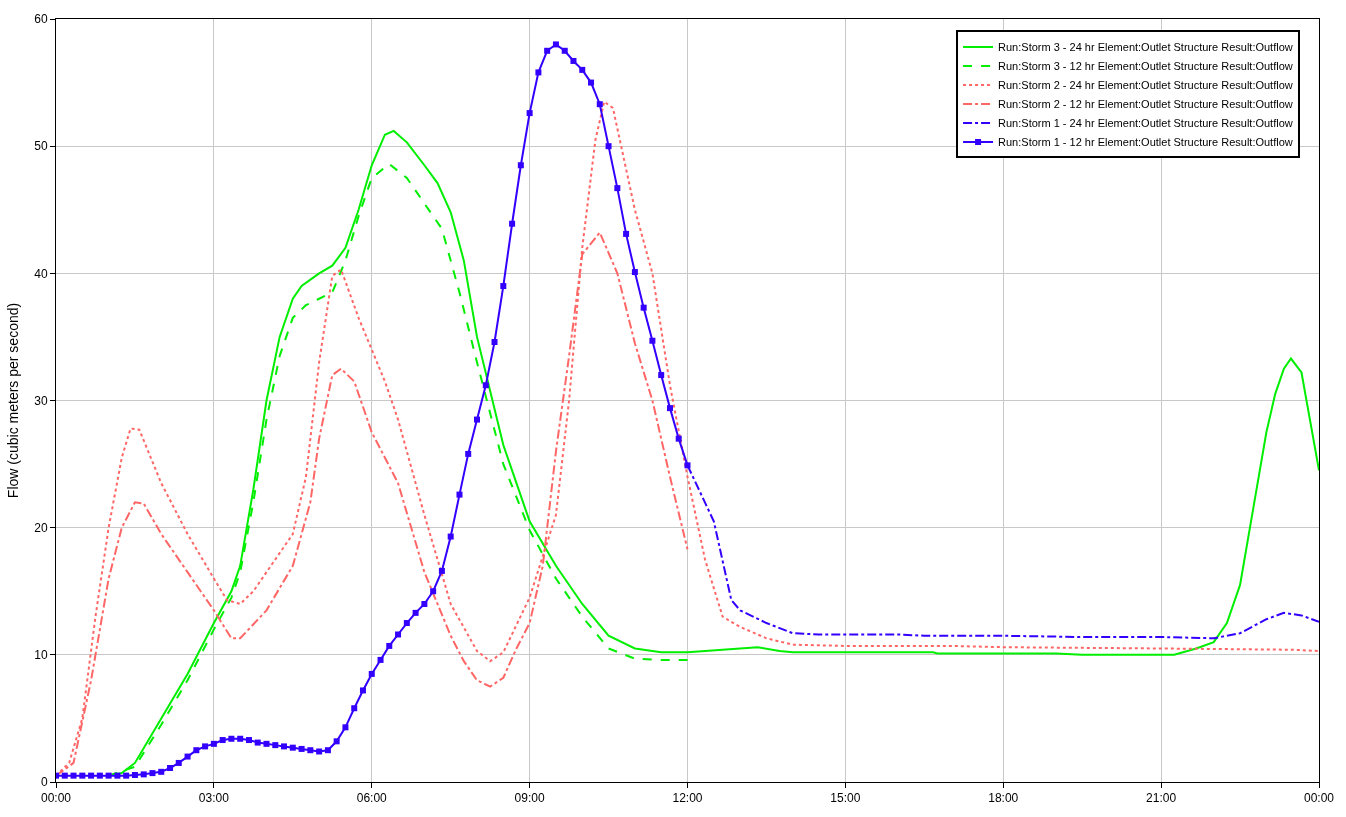 This screenshot has height=817, width=1346. Describe the element at coordinates (214, 798) in the screenshot. I see `x-tick-label: 03:00` at that location.